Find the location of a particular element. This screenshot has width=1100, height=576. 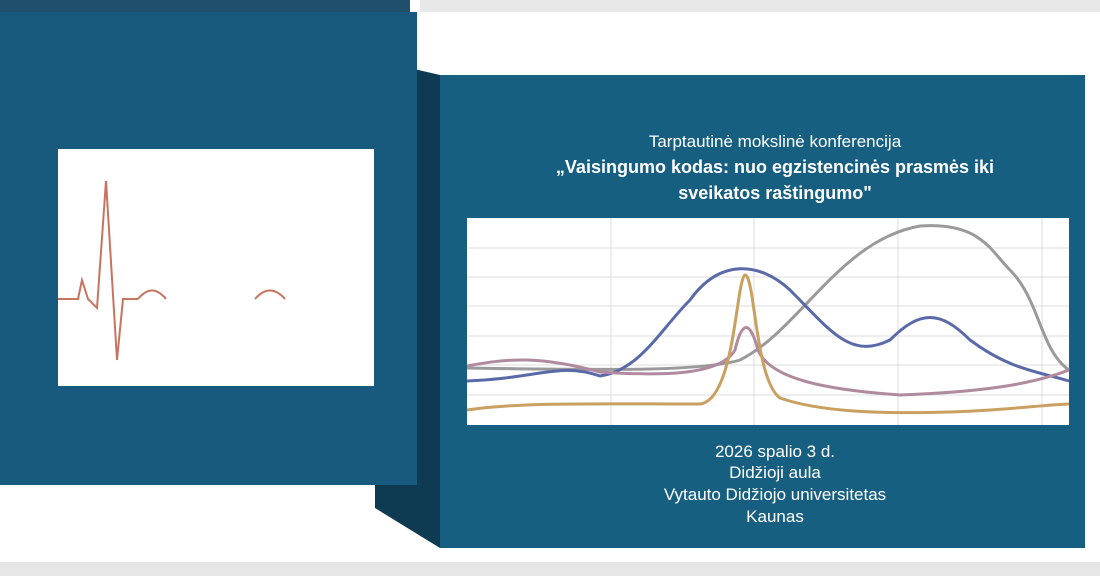

detail: 2026 spalio 3 d. is located at coordinates (775, 451).